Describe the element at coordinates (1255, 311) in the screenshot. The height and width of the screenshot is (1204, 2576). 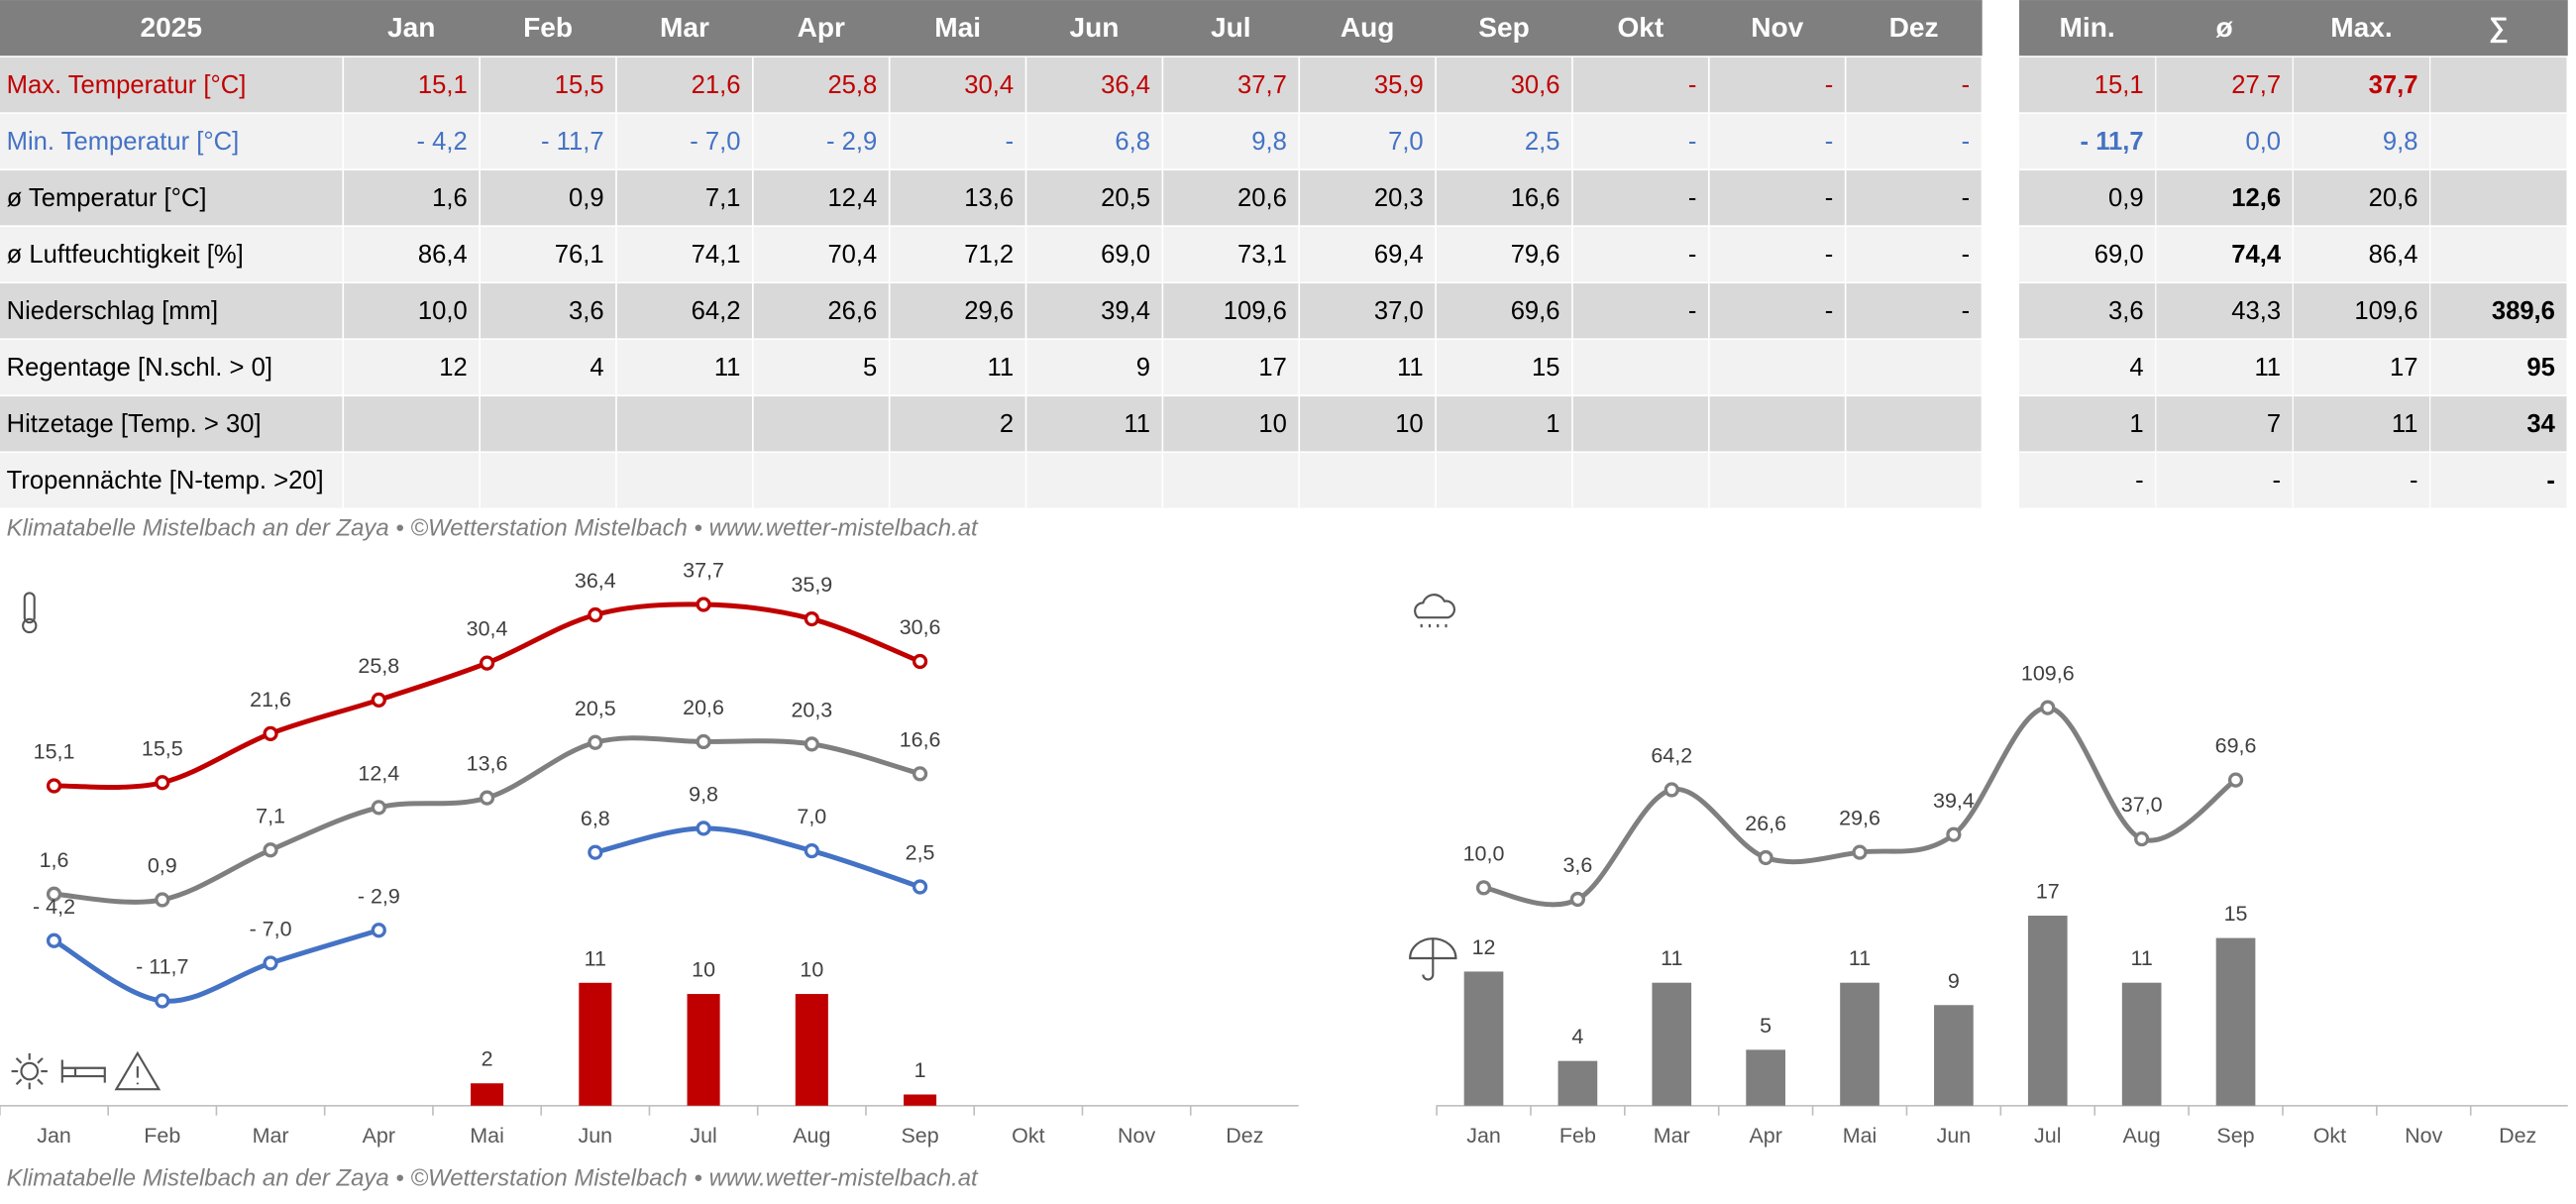
I see `cell: 109,6` at that location.